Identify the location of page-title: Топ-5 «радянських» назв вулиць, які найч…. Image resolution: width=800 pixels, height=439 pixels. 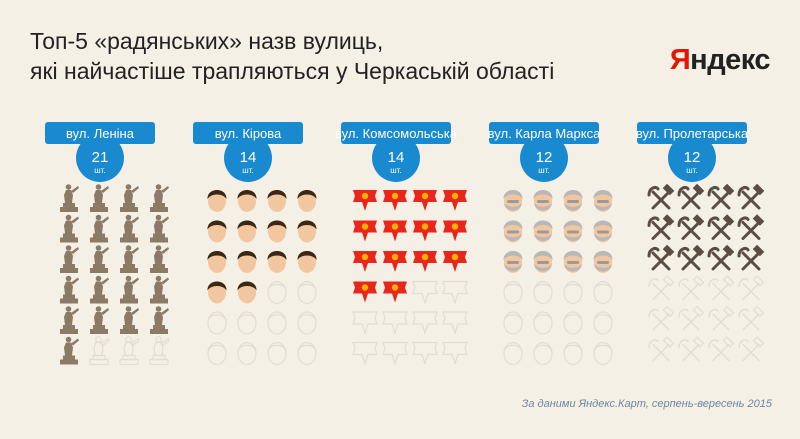
(292, 56).